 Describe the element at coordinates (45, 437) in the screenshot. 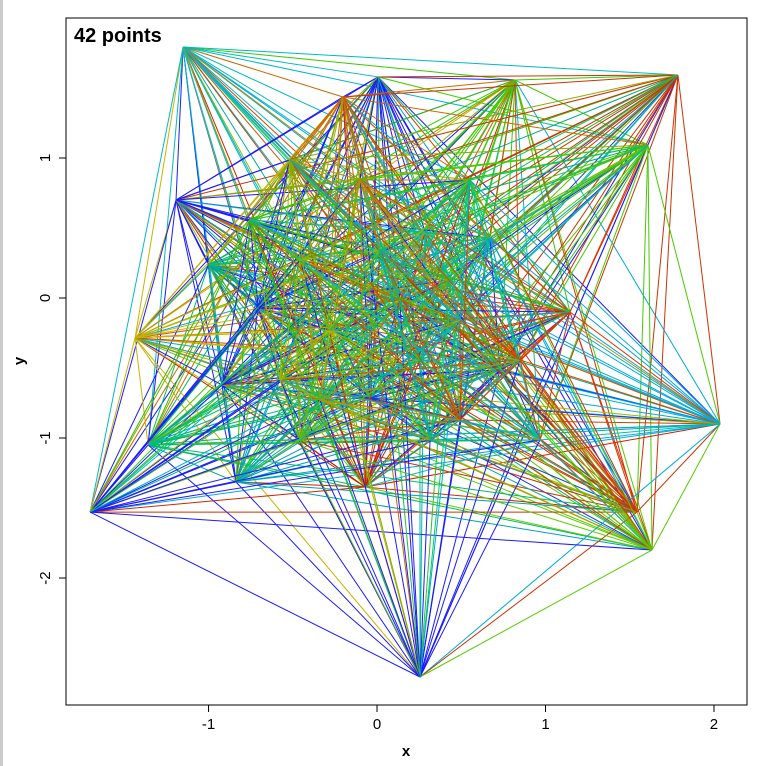

I see `y-tick-label: -1` at that location.